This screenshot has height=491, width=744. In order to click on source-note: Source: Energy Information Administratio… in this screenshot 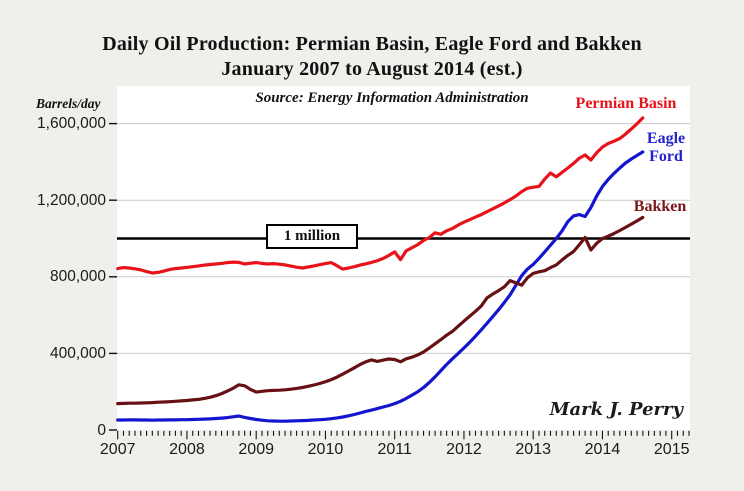, I will do `click(392, 98)`.